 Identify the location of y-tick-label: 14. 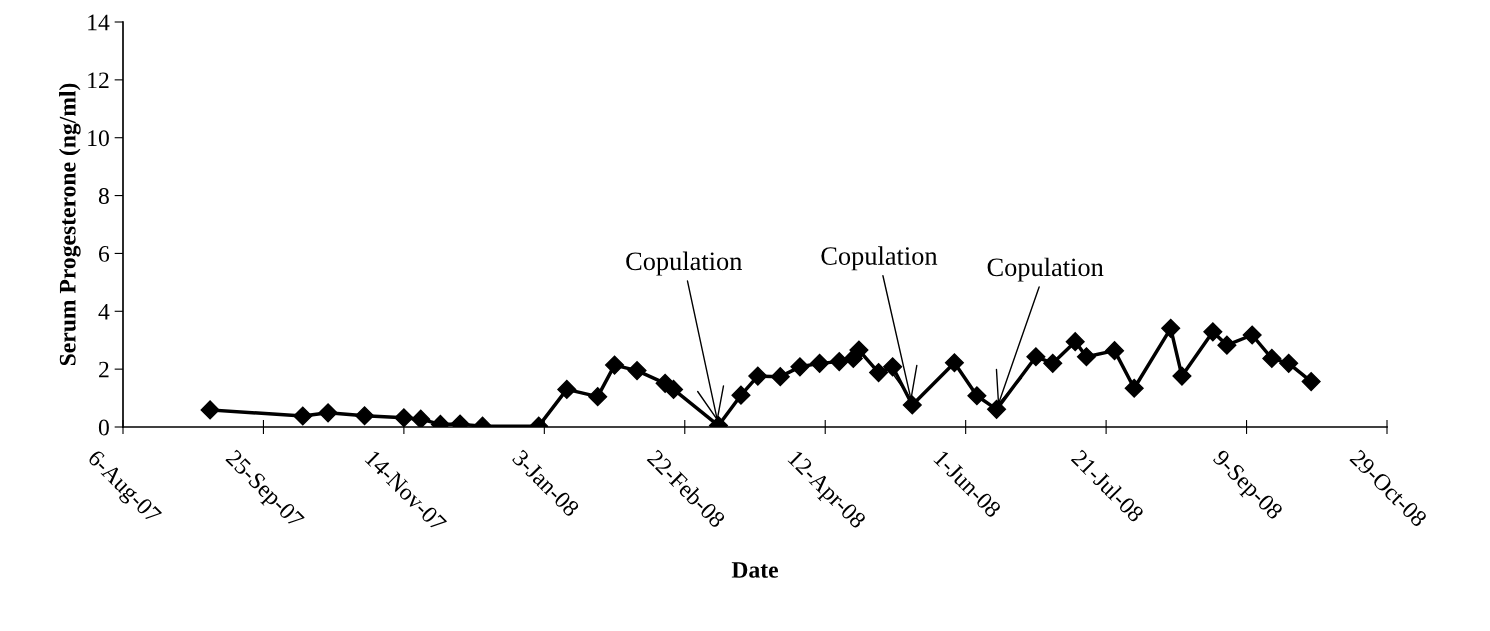
(99, 22).